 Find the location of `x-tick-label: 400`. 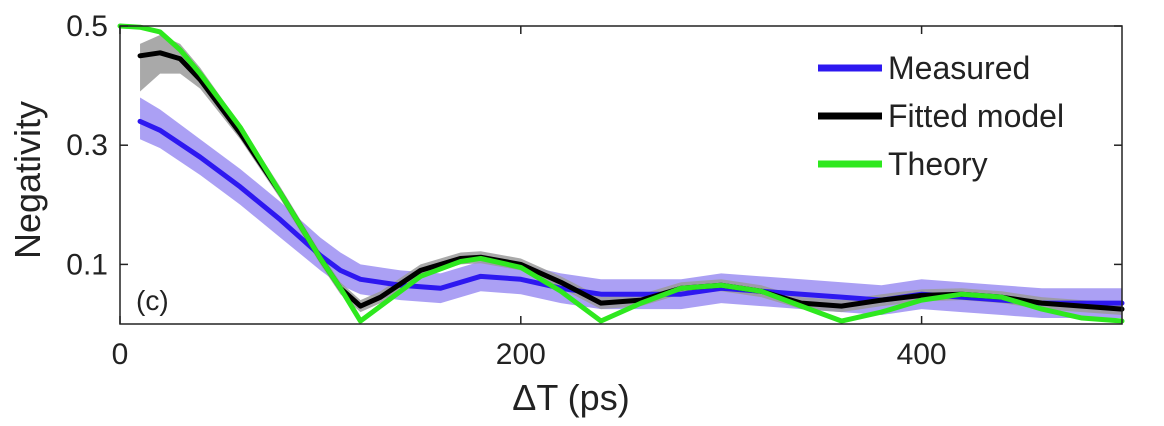

x-tick-label: 400 is located at coordinates (922, 354).